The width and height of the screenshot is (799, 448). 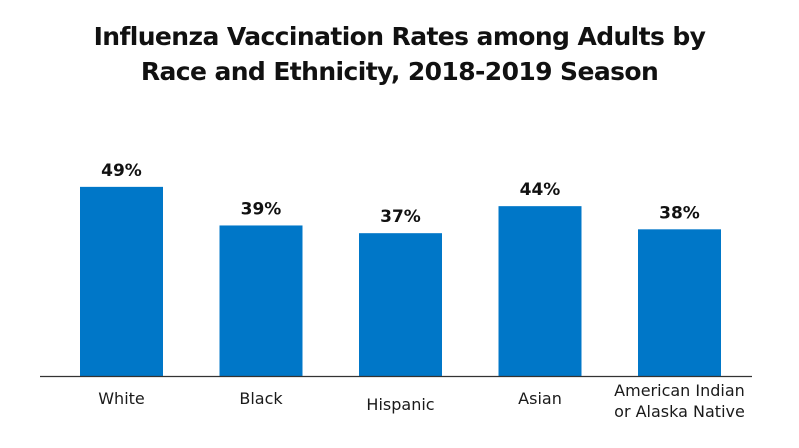 What do you see at coordinates (540, 190) in the screenshot?
I see `value-label: 44%` at bounding box center [540, 190].